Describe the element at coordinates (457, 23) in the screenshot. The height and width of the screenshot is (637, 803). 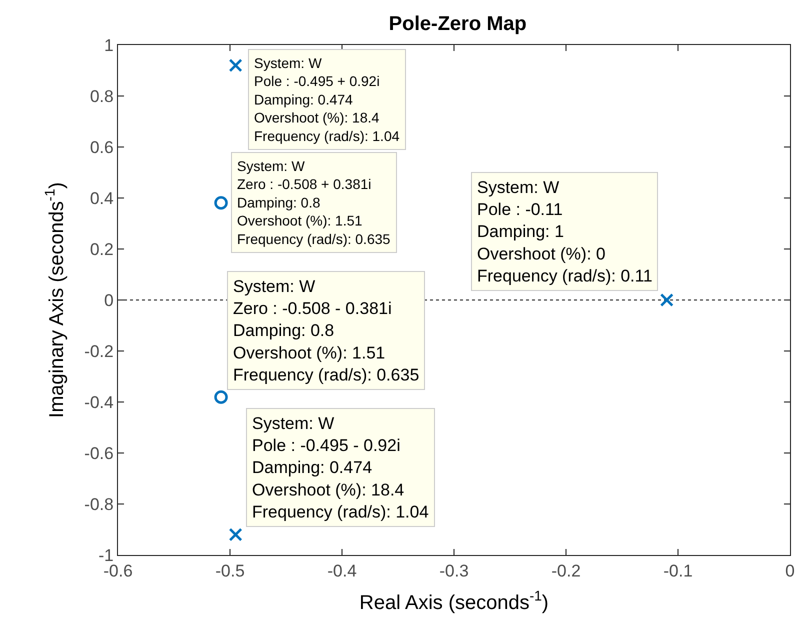
I see `chart-title: Pole-Zero Map` at that location.